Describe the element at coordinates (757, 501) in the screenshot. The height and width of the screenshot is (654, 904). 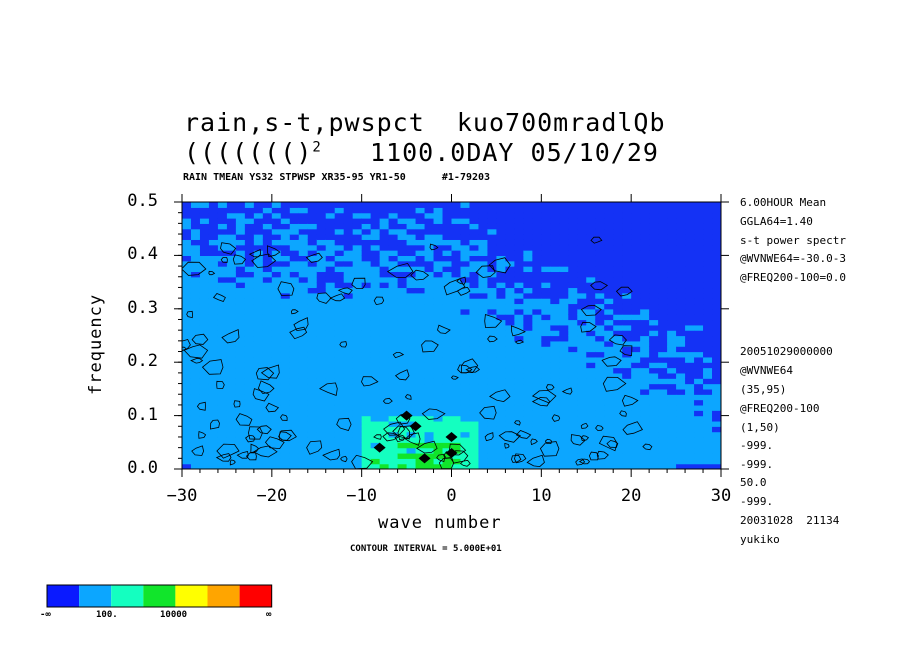
I see `side-info-line: -999.` at that location.